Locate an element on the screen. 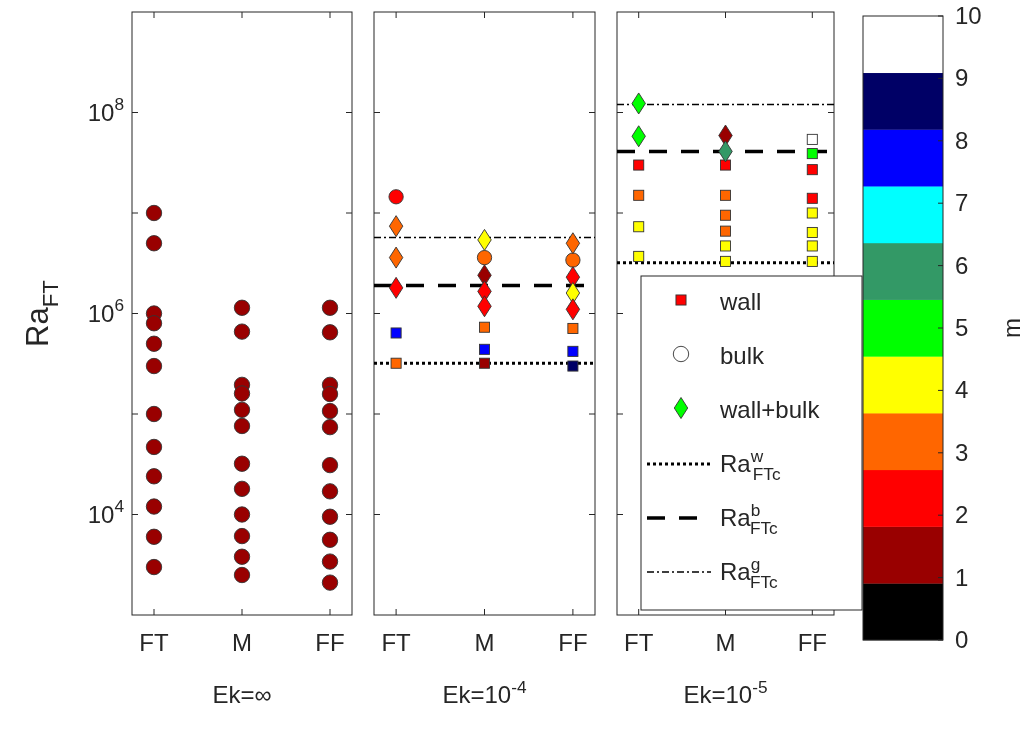 The width and height of the screenshot is (1032, 729). color-bar-title: m is located at coordinates (1011, 328).